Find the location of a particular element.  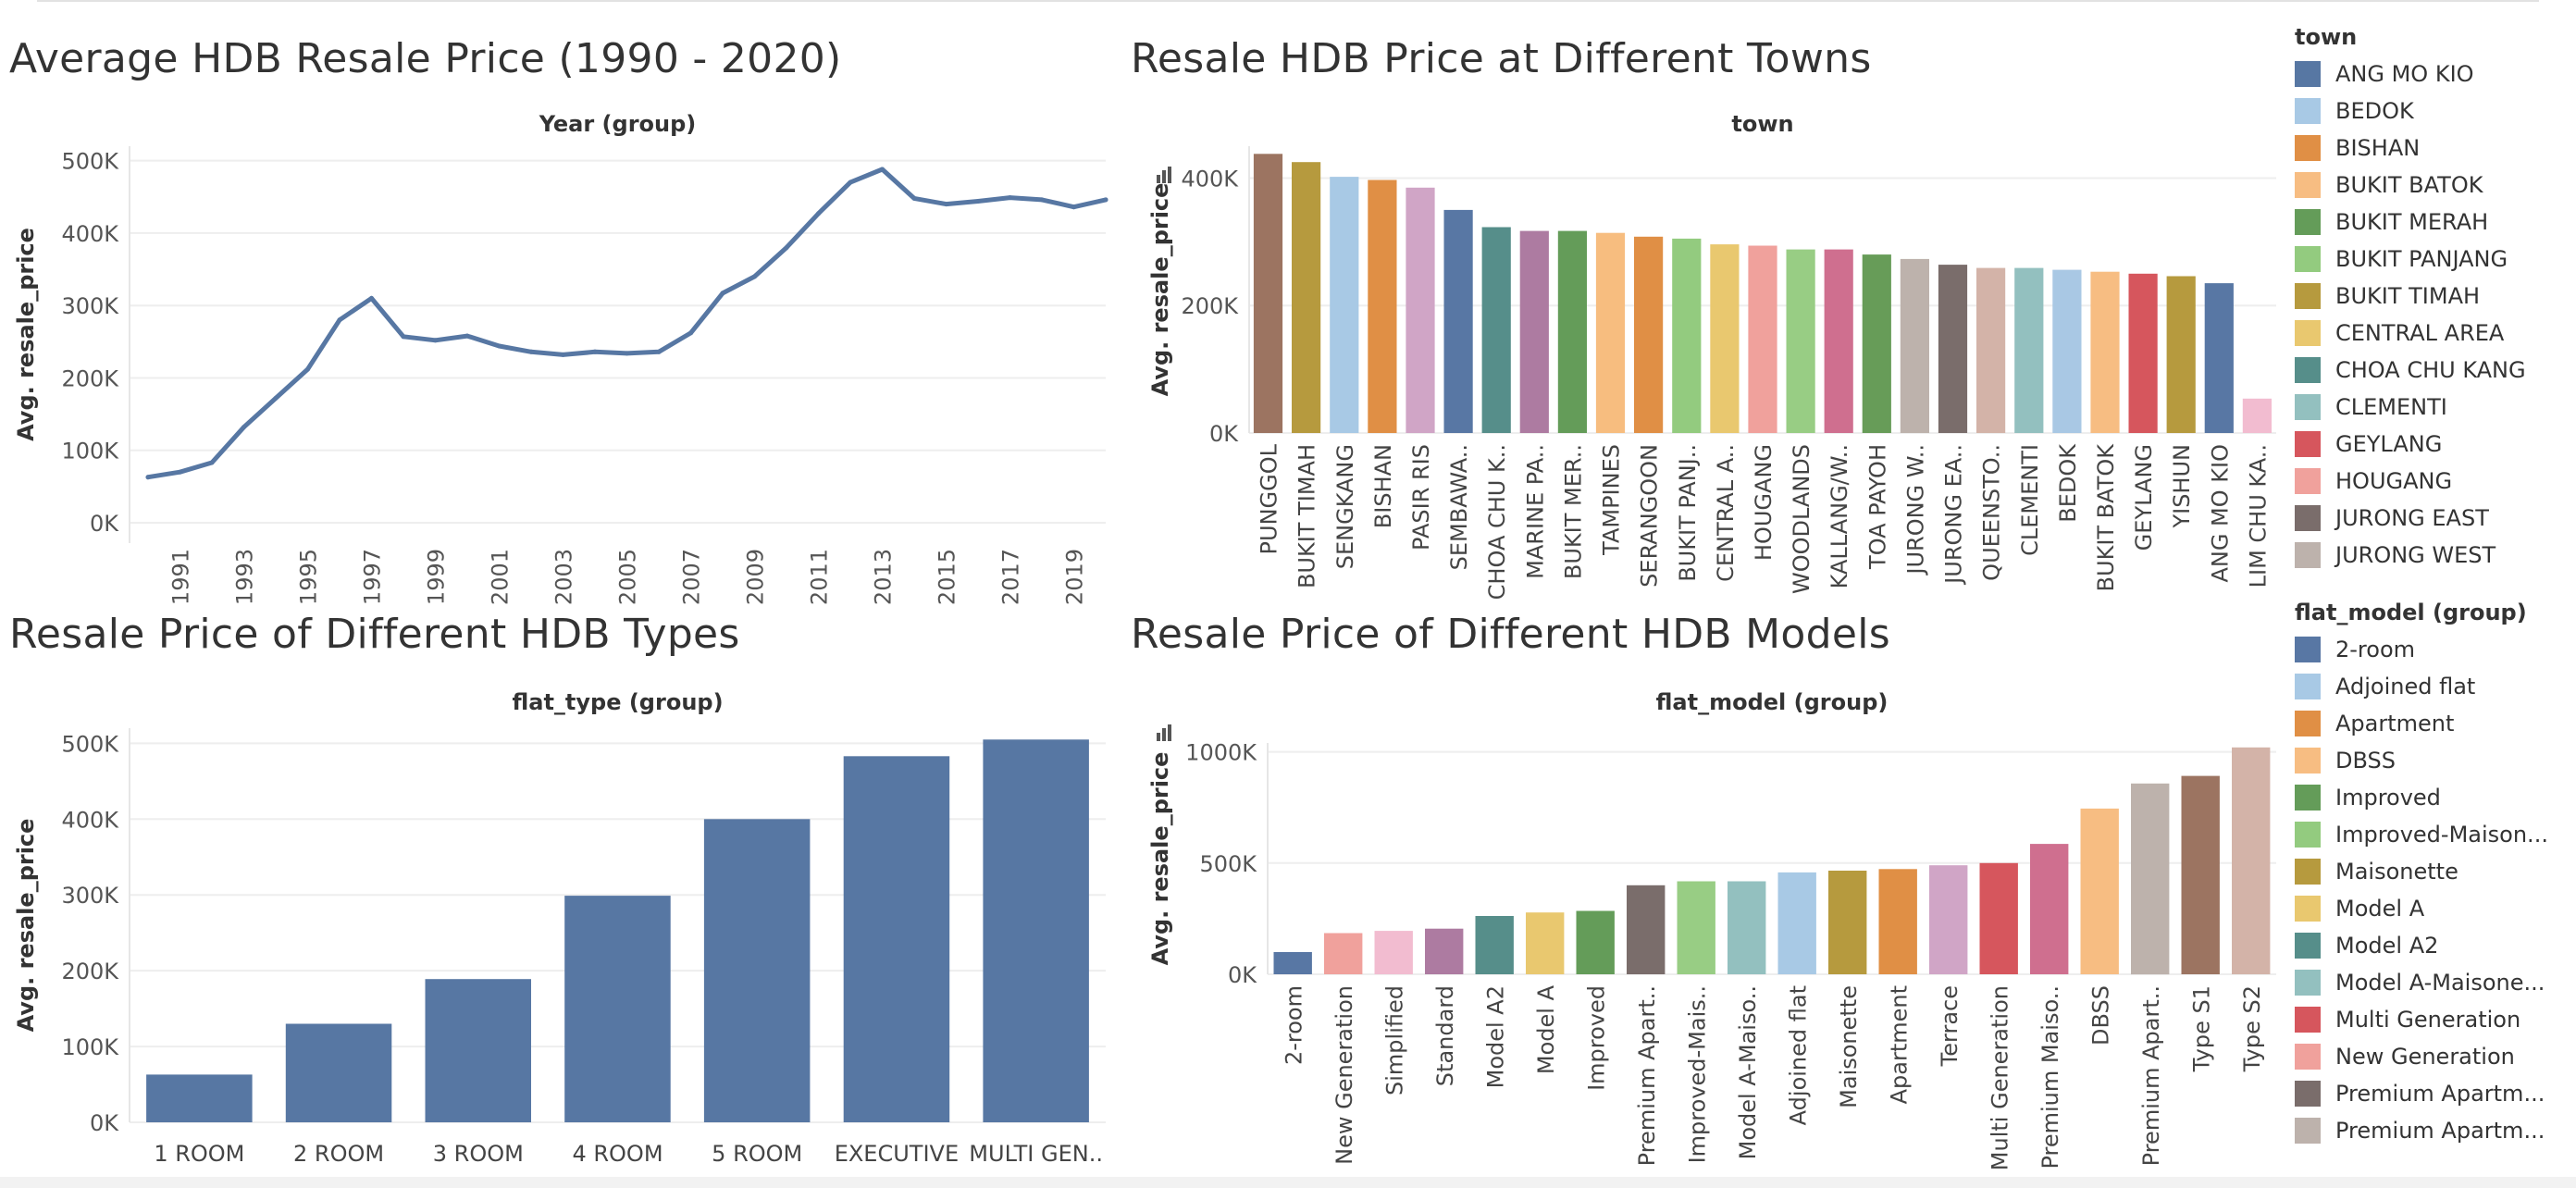

legend-label: GEYLANG is located at coordinates (2389, 444).